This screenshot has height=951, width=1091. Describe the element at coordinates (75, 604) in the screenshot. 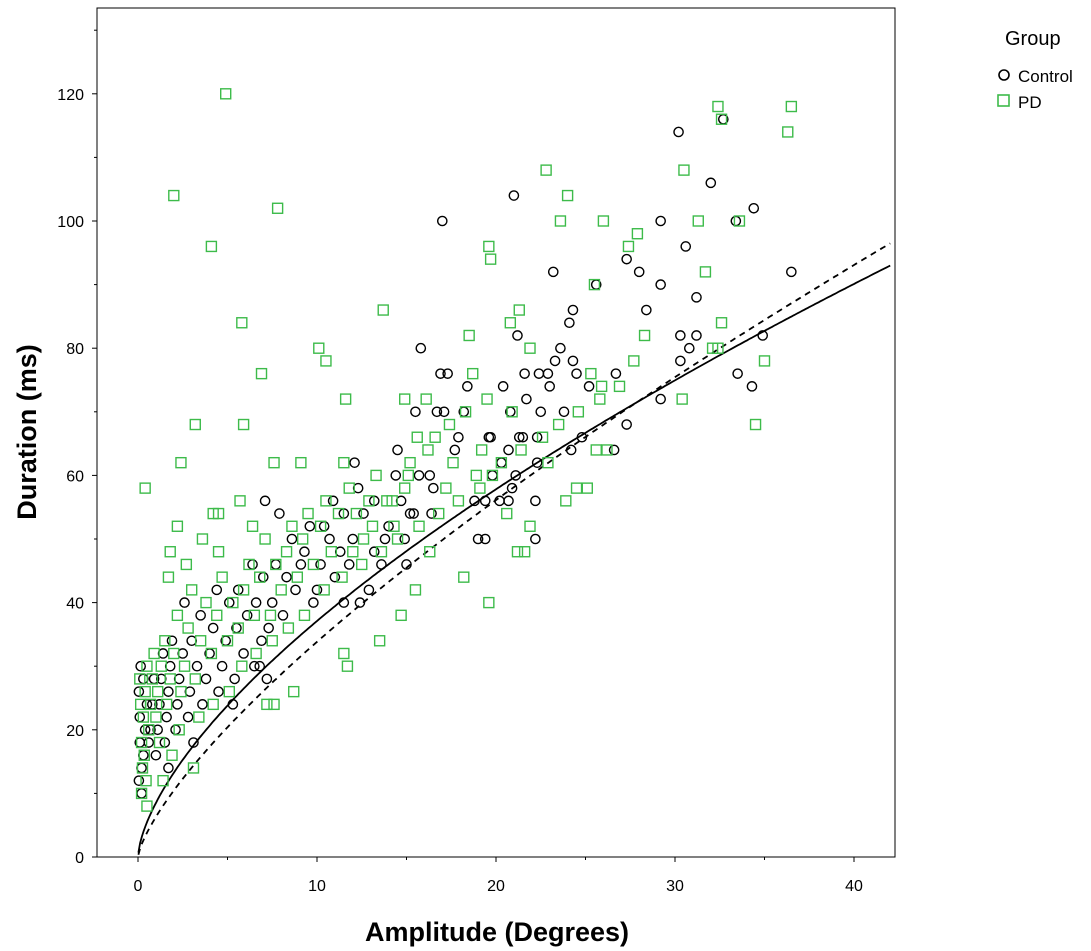

I see `y-tick-label: 40` at that location.